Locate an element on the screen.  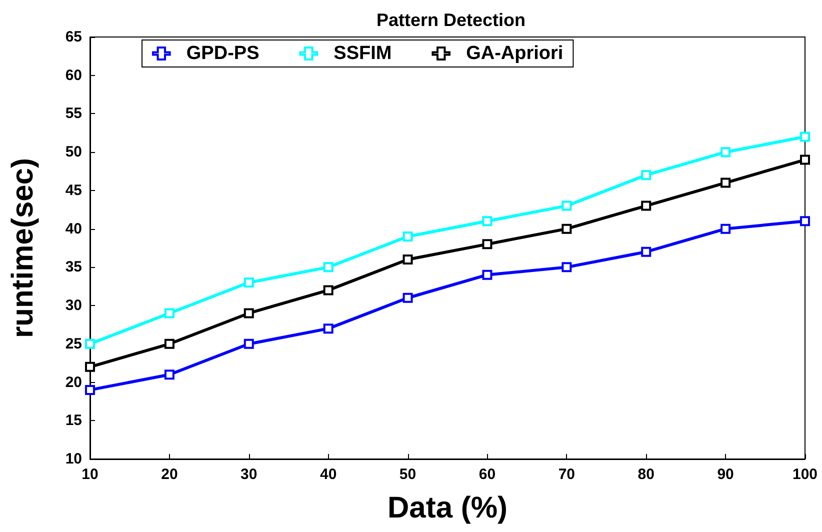
x-tick-label: 80 is located at coordinates (646, 474).